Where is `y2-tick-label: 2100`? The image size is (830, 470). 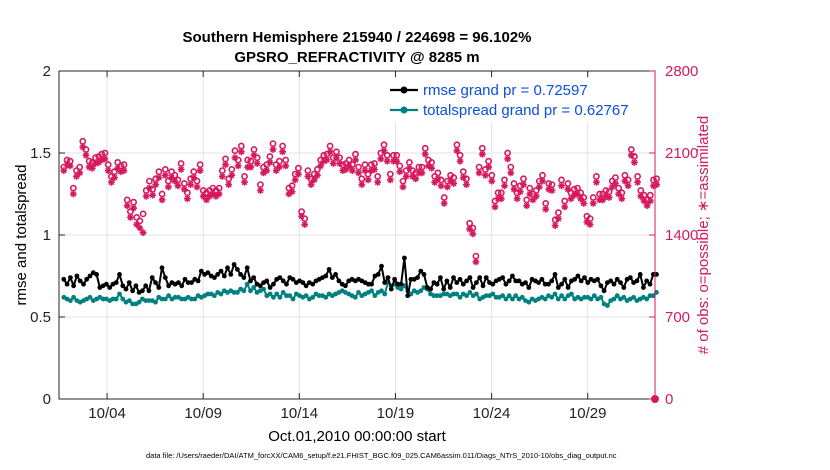 y2-tick-label: 2100 is located at coordinates (681, 153).